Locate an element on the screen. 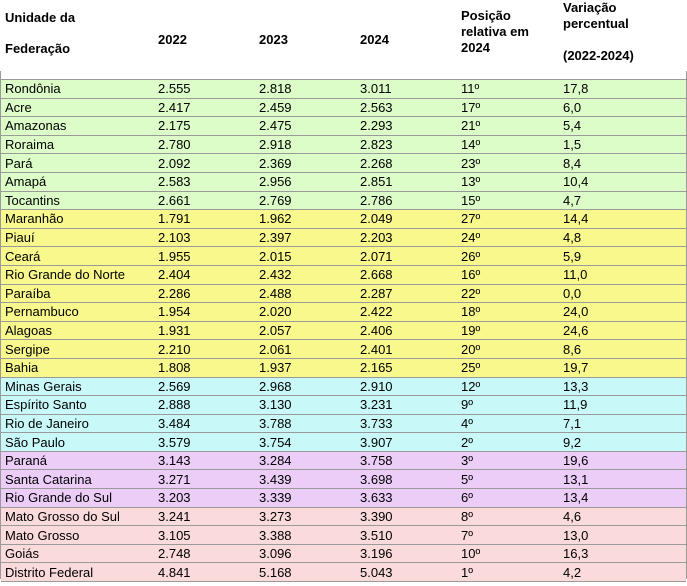 Image resolution: width=687 pixels, height=586 pixels. cell-uf: Tocantins is located at coordinates (77, 200).